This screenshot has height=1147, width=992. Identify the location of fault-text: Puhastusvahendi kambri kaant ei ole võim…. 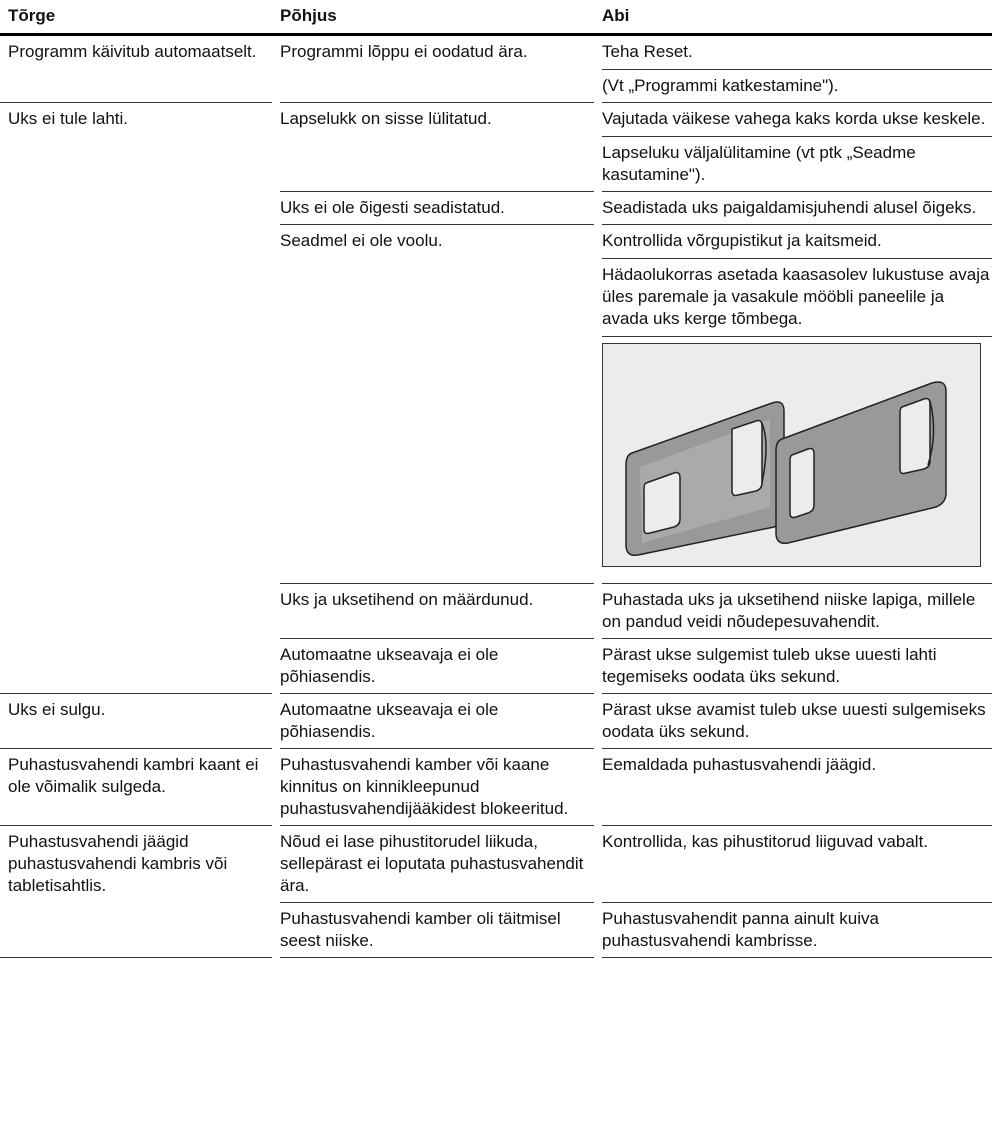
(133, 775).